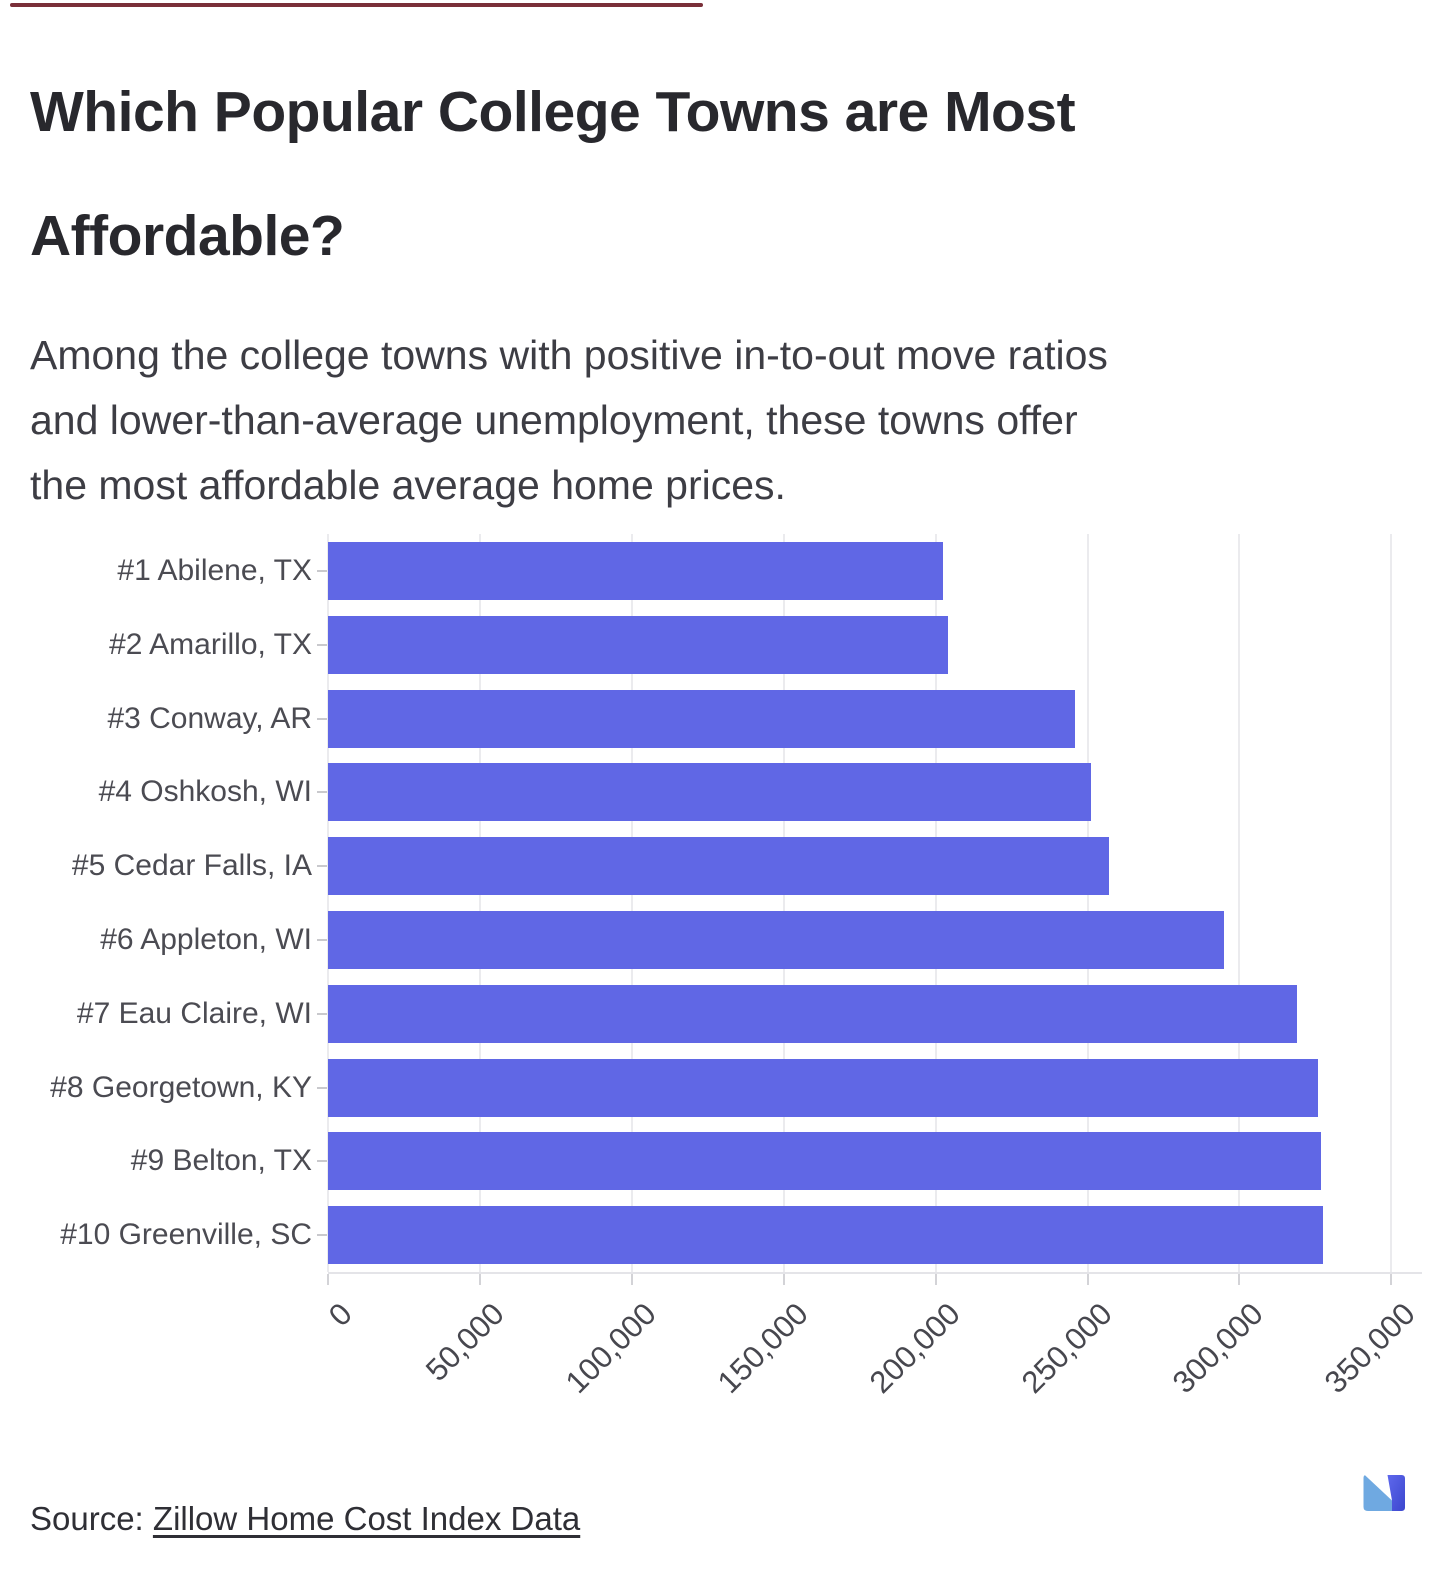 This screenshot has width=1440, height=1575. I want to click on y-axis-label: #6 Appleton, WI, so click(206, 939).